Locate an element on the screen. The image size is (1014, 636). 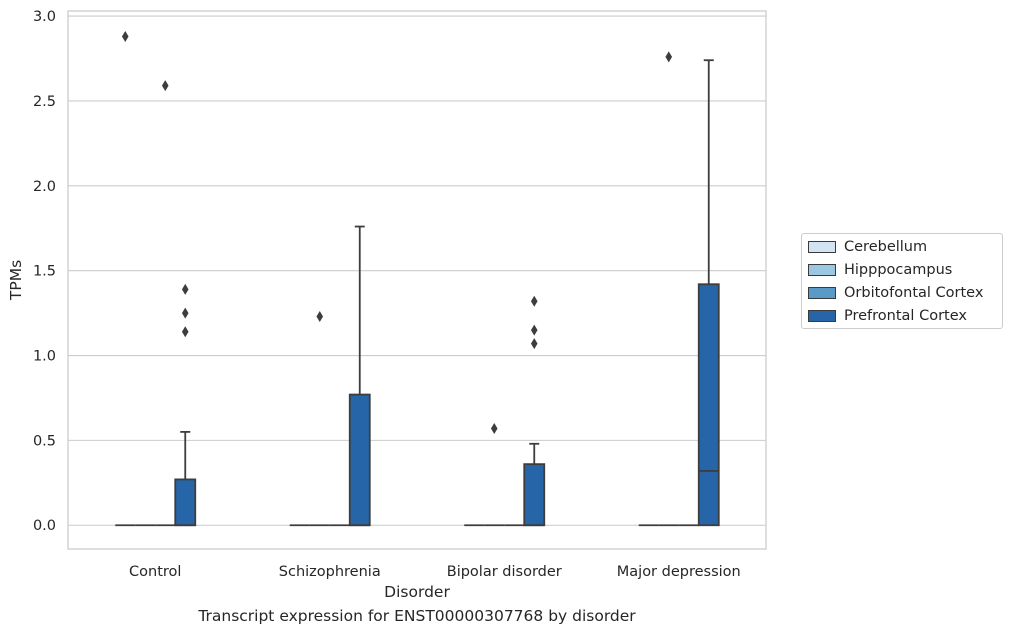
x-tick-label: Schizophrenia is located at coordinates (330, 572).